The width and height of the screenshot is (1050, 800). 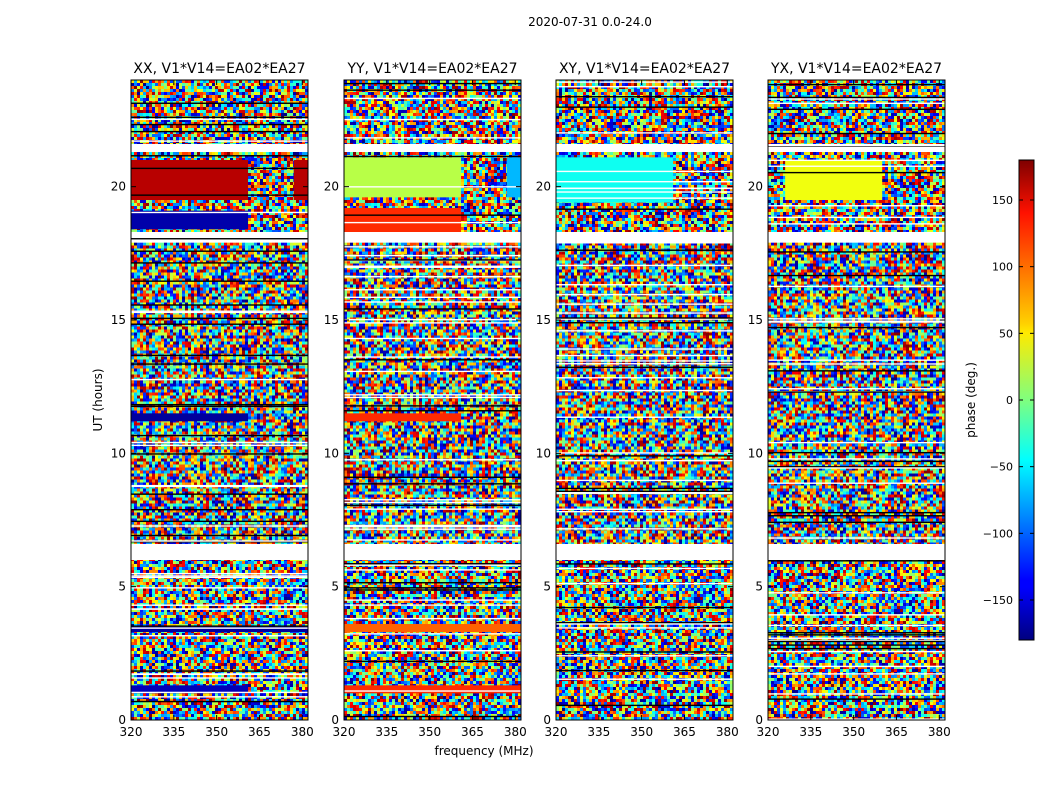 I want to click on colorbar-tick-label: −100, so click(x=998, y=533).